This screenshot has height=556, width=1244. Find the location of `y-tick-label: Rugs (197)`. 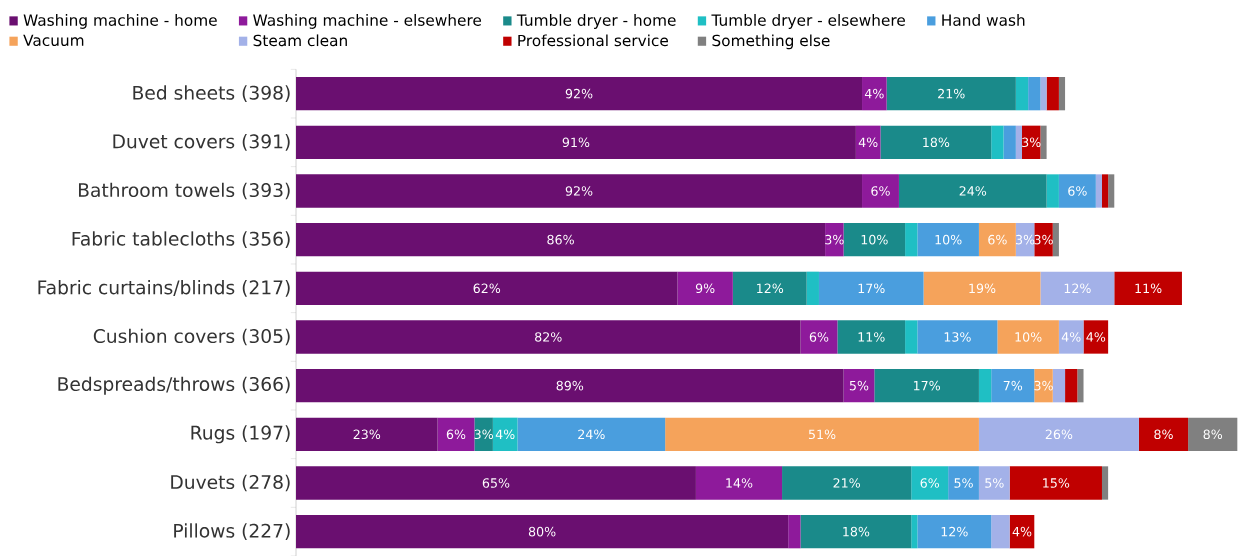

y-tick-label: Rugs (197) is located at coordinates (240, 434).